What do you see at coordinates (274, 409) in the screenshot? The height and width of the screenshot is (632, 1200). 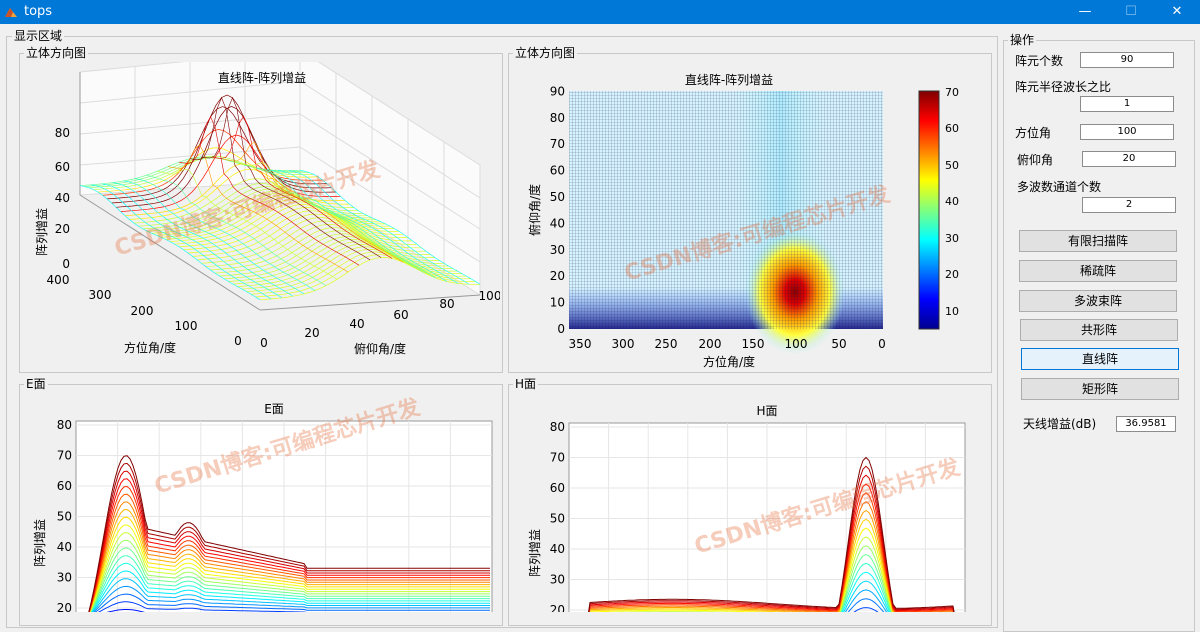 I see `e-plane-title: E面` at bounding box center [274, 409].